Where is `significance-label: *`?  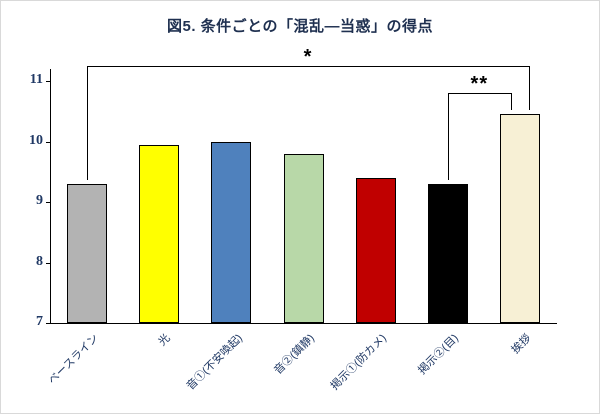 significance-label: * is located at coordinates (308, 56).